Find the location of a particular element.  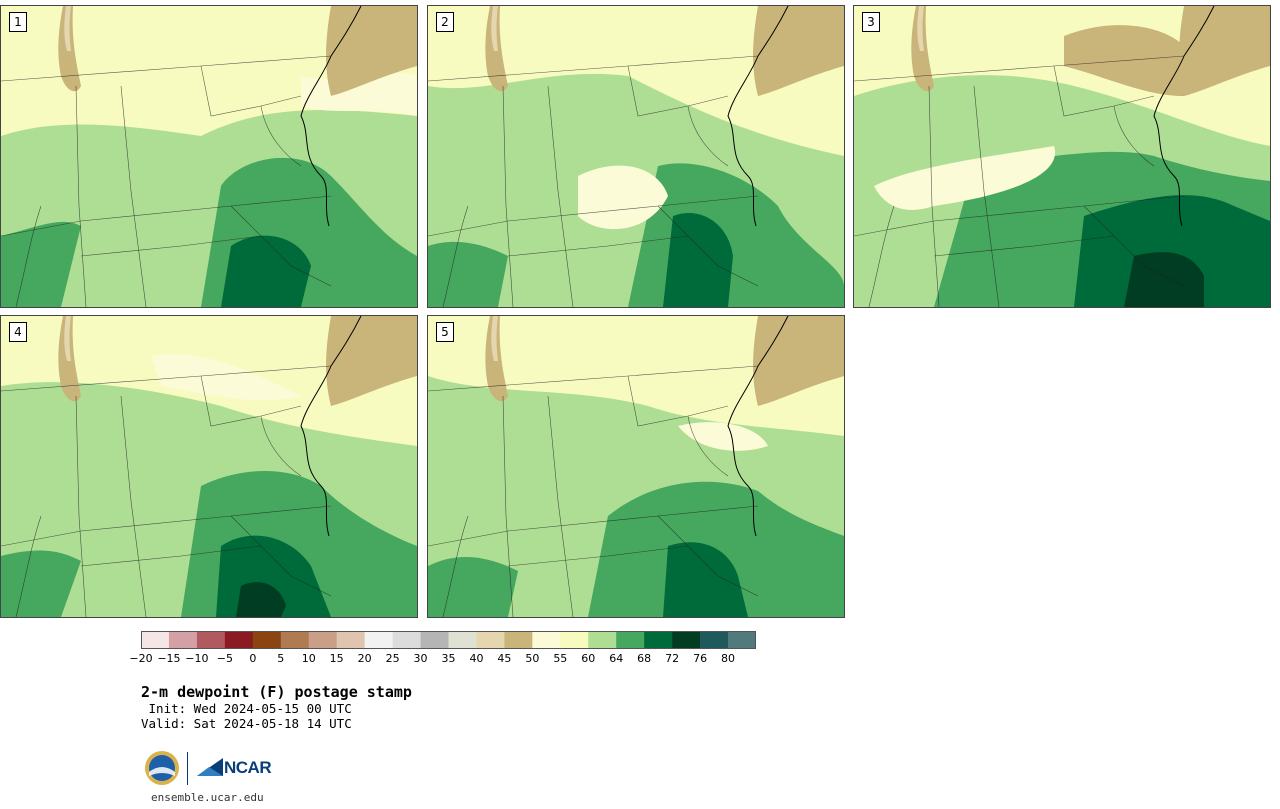

source-url: ensemble.ucar.edu is located at coordinates (207, 797).